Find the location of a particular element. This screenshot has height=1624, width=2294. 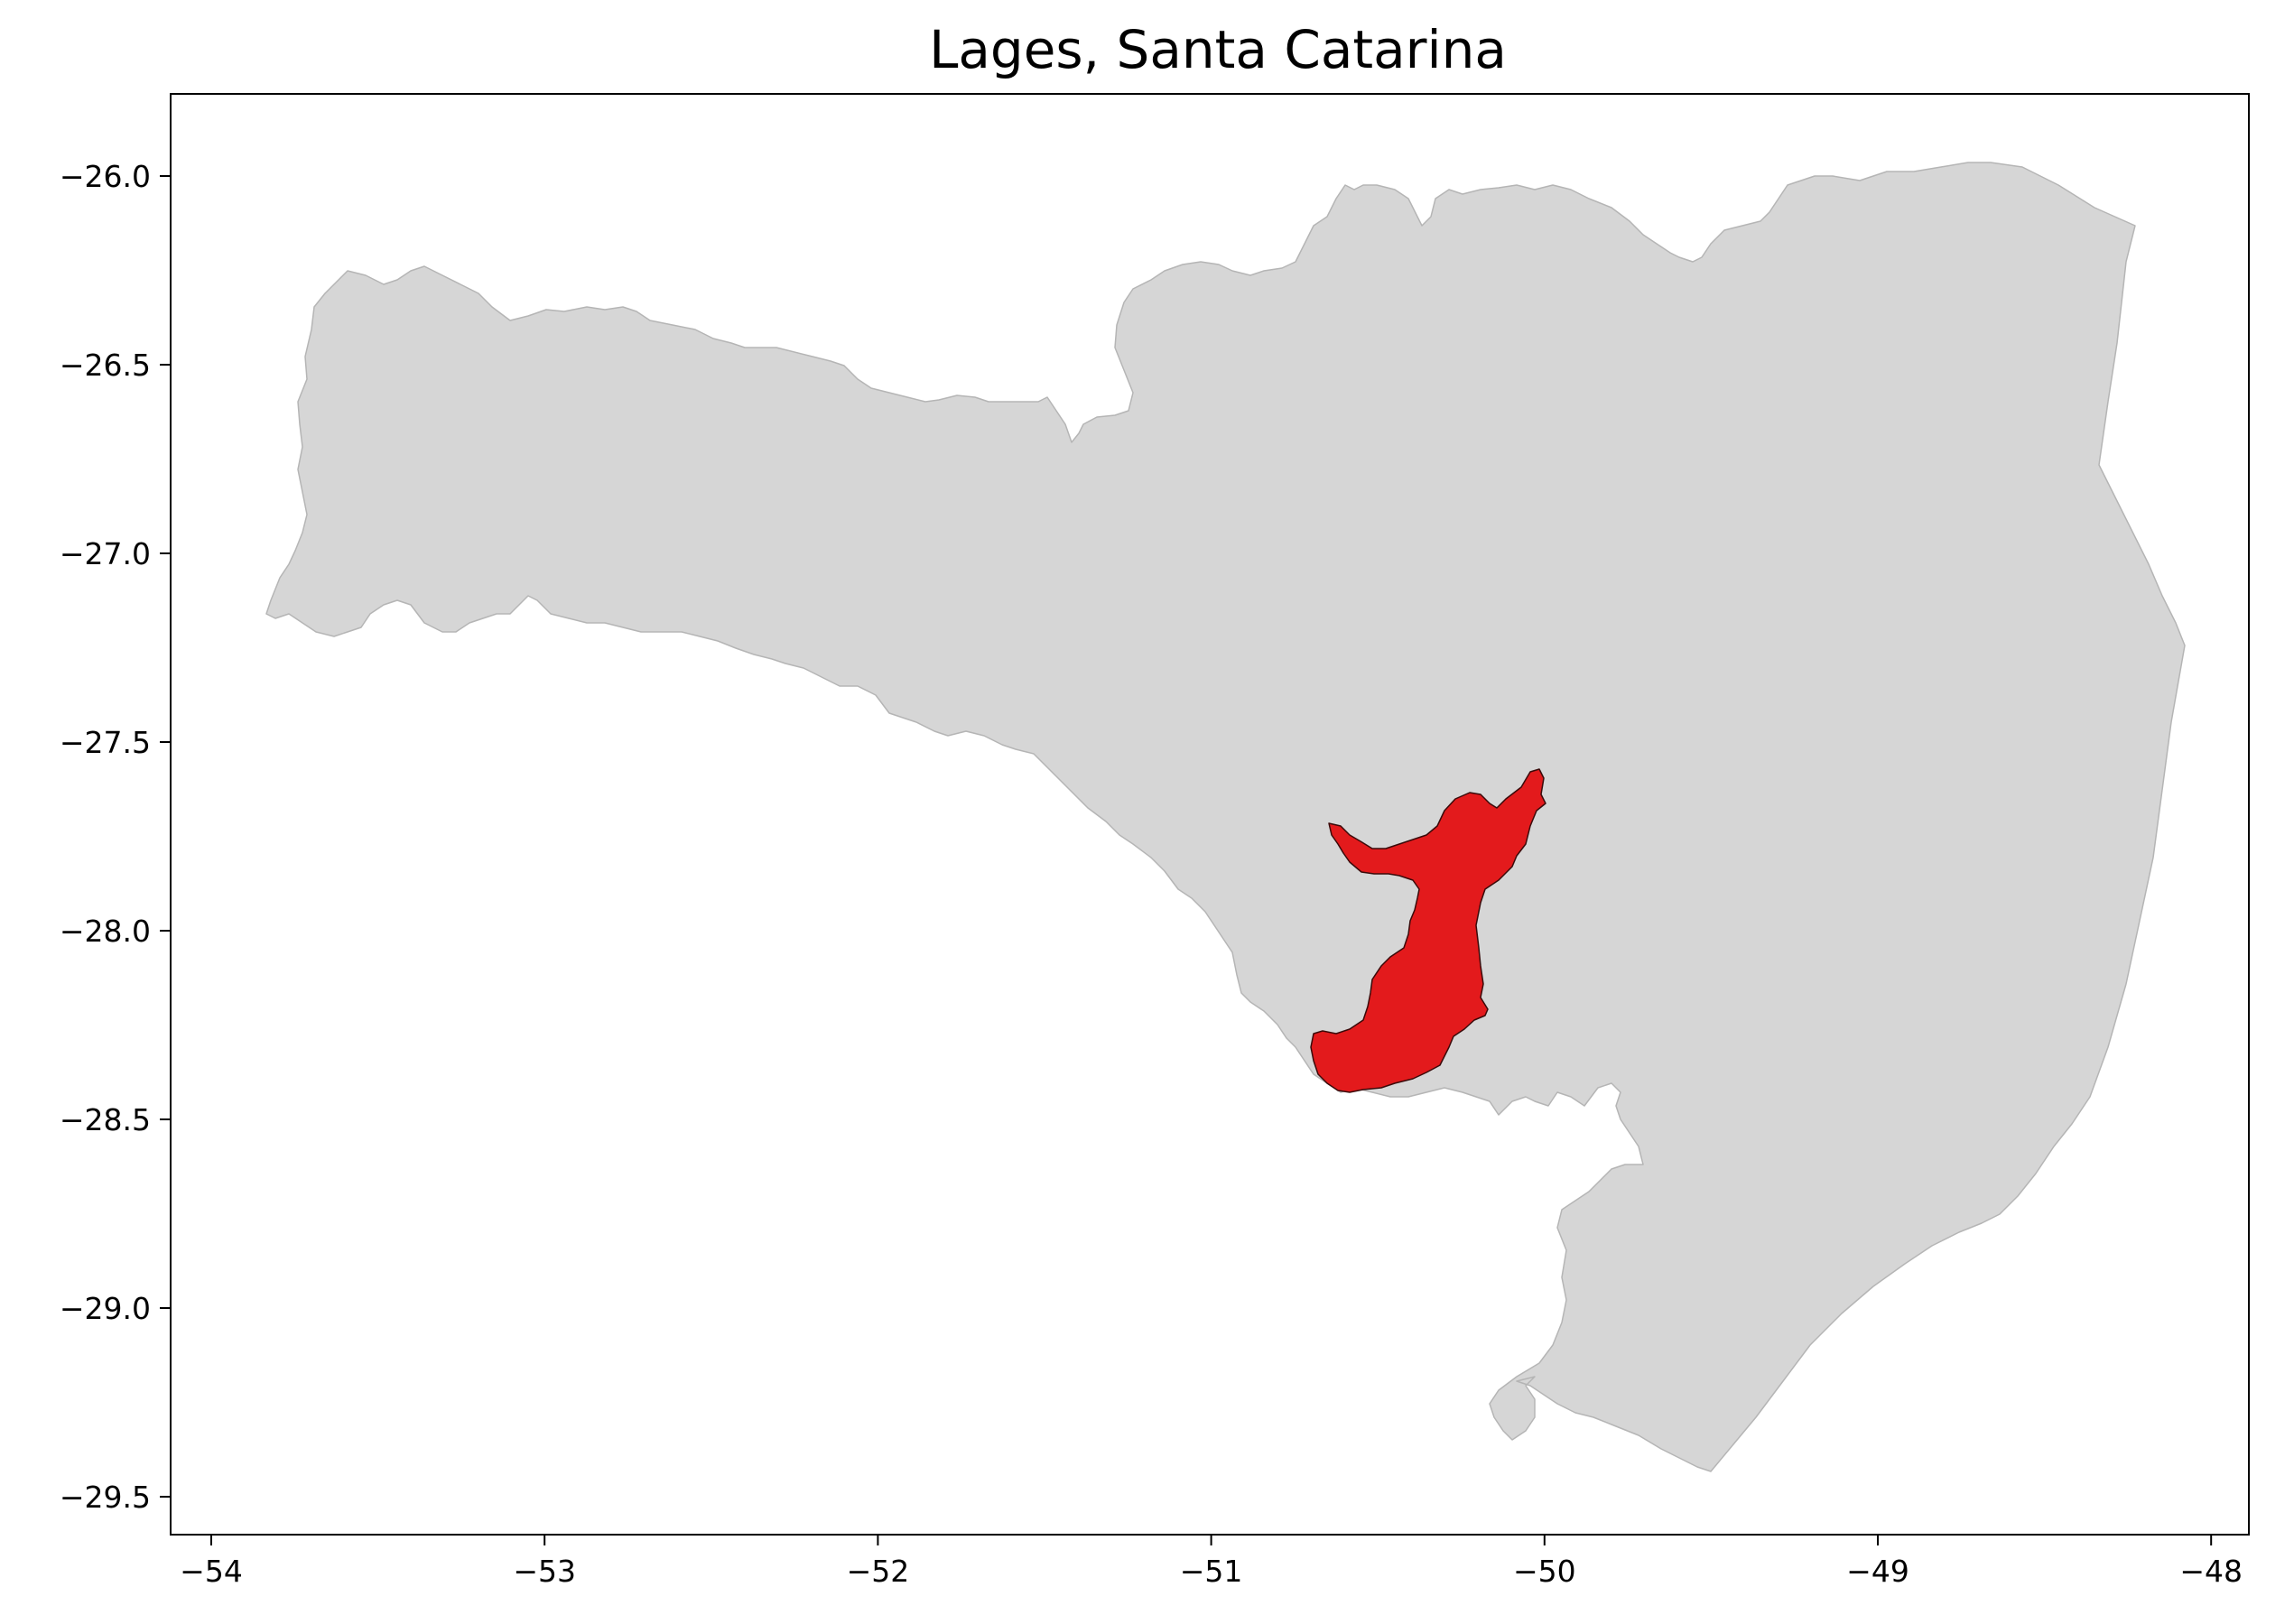

y-tick-label: −28.5 is located at coordinates (106, 1119).